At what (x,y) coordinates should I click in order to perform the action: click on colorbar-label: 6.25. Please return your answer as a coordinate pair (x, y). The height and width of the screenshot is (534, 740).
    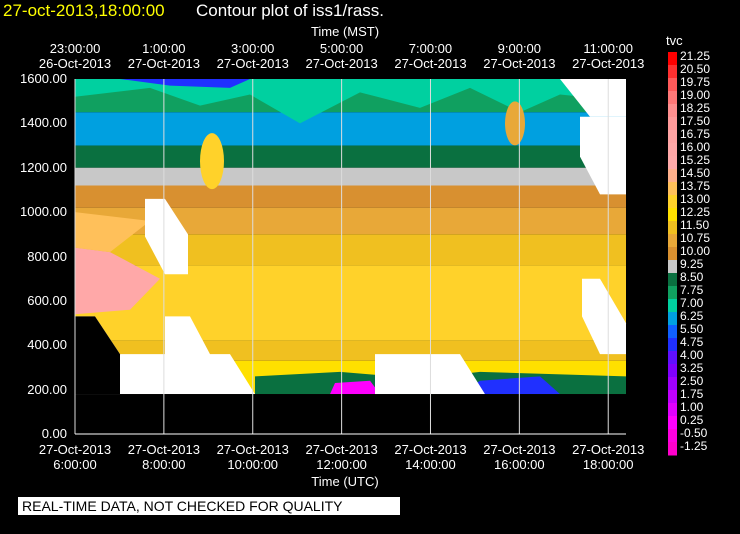
    Looking at the image, I should click on (692, 316).